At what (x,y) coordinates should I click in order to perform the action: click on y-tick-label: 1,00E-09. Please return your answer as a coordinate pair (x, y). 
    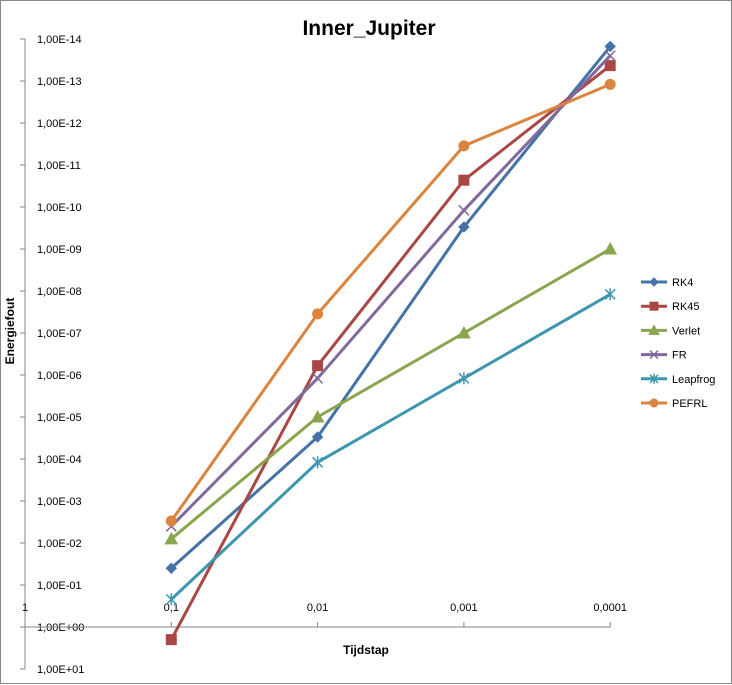
    Looking at the image, I should click on (59, 250).